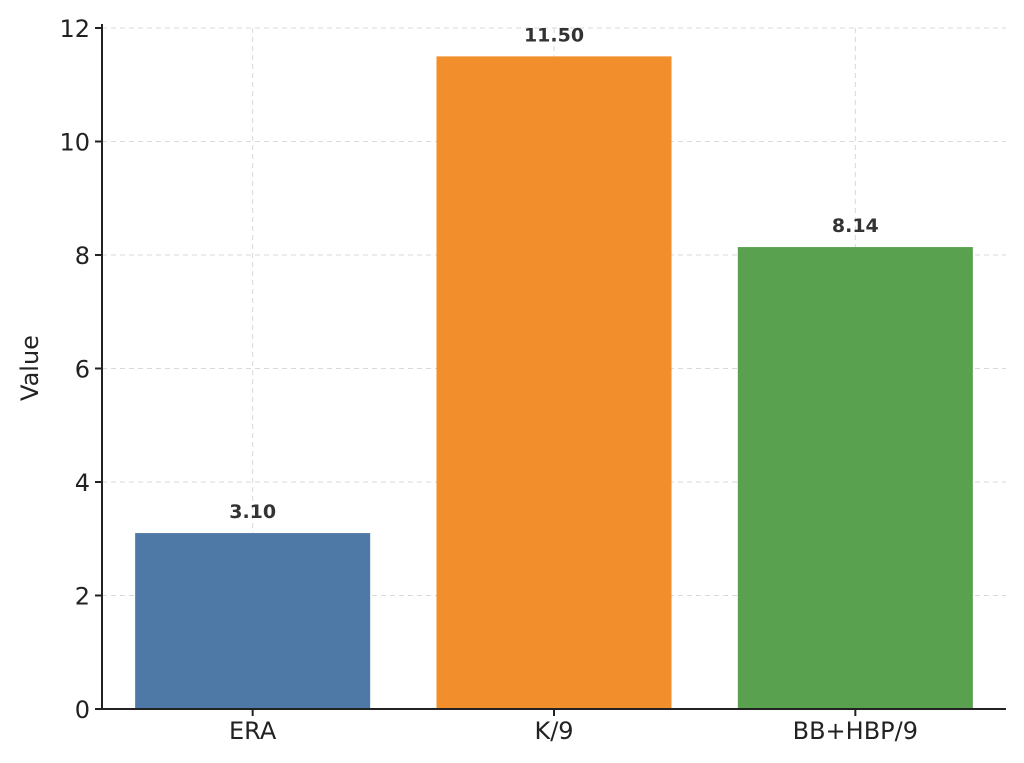 The width and height of the screenshot is (1024, 763). Describe the element at coordinates (252, 512) in the screenshot. I see `data-label-0: 3.10` at that location.